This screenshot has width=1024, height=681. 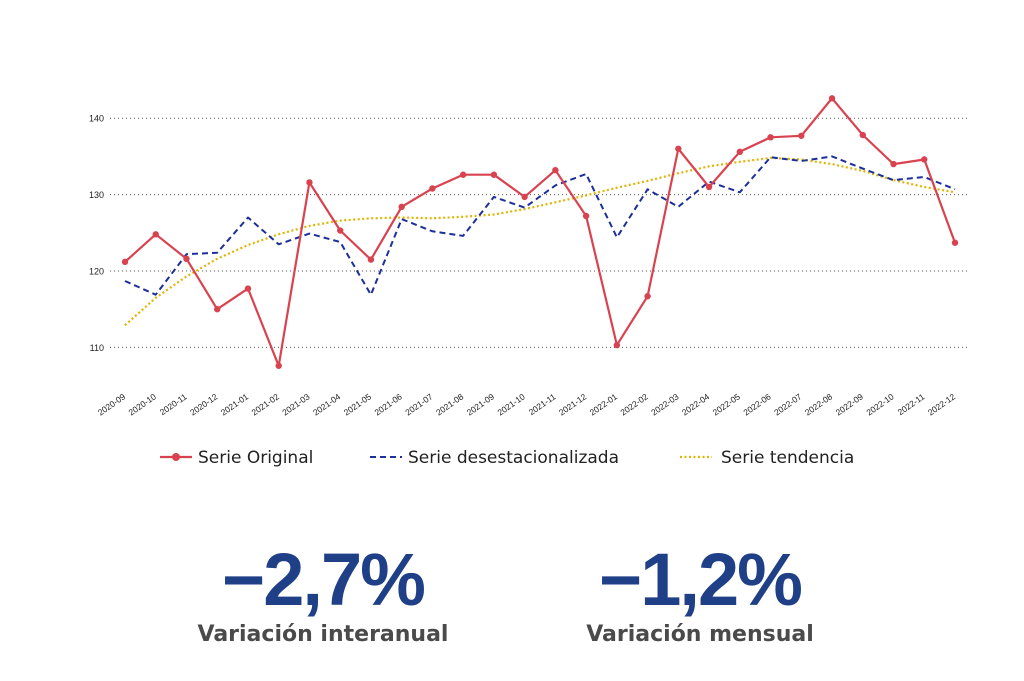 What do you see at coordinates (850, 404) in the screenshot?
I see `x-tick-label: 2022-09` at bounding box center [850, 404].